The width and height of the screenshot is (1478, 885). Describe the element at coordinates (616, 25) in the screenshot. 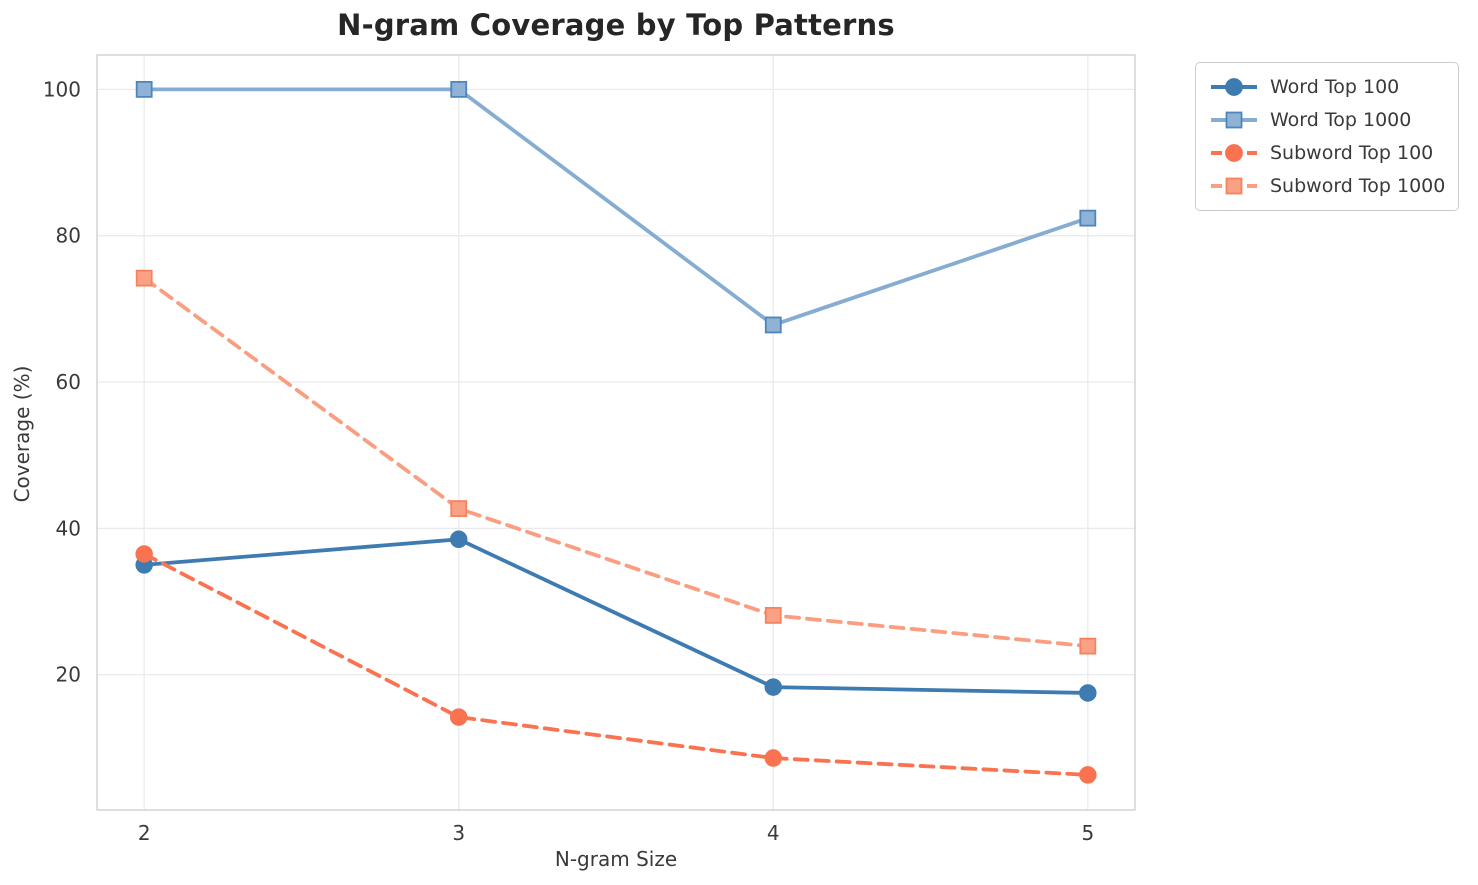

I see `chart-title: N-gram Coverage by Top Patterns` at that location.